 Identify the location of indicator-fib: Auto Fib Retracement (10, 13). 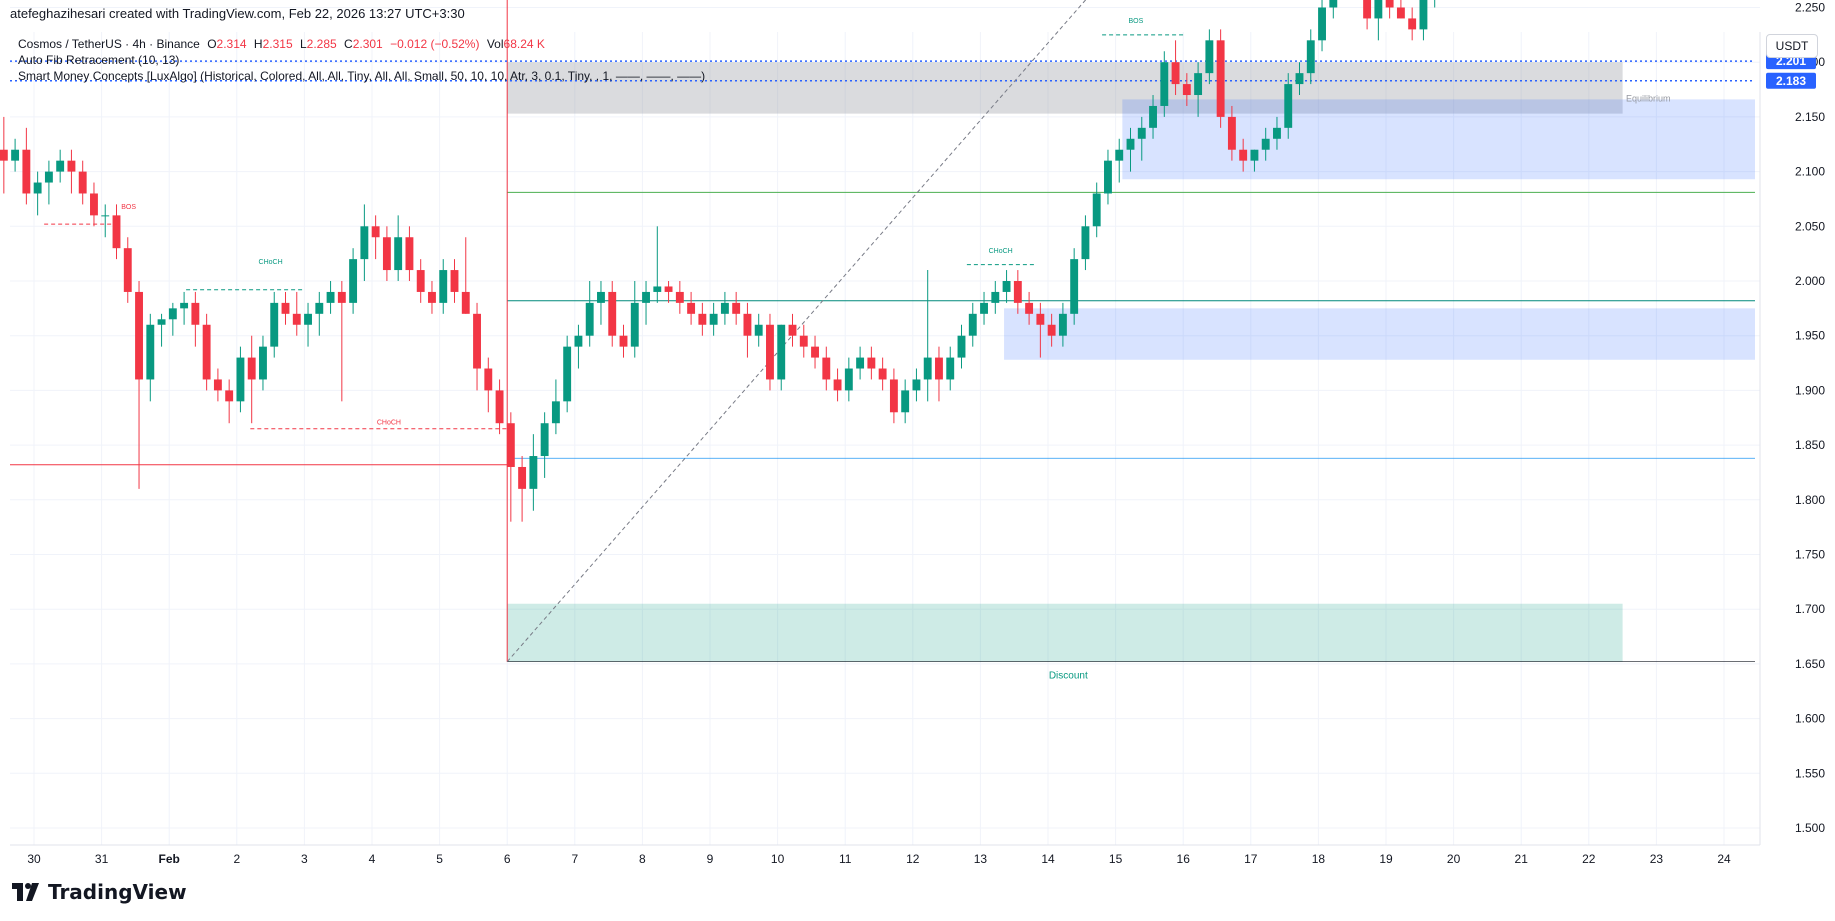
(99, 60).